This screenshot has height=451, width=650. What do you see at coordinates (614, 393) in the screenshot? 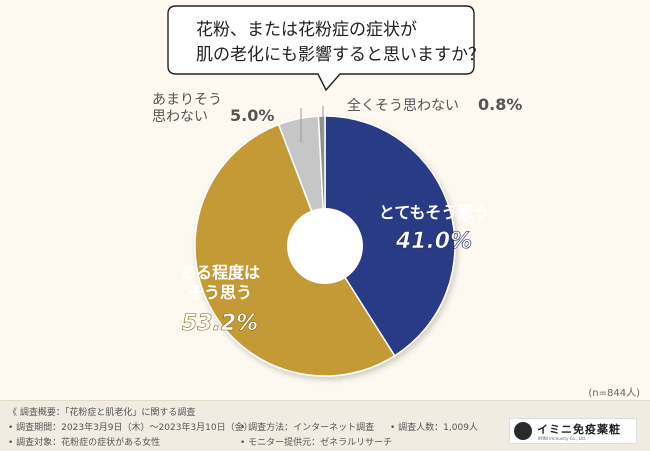
I see `sample-size-label: (n=844人)` at bounding box center [614, 393].